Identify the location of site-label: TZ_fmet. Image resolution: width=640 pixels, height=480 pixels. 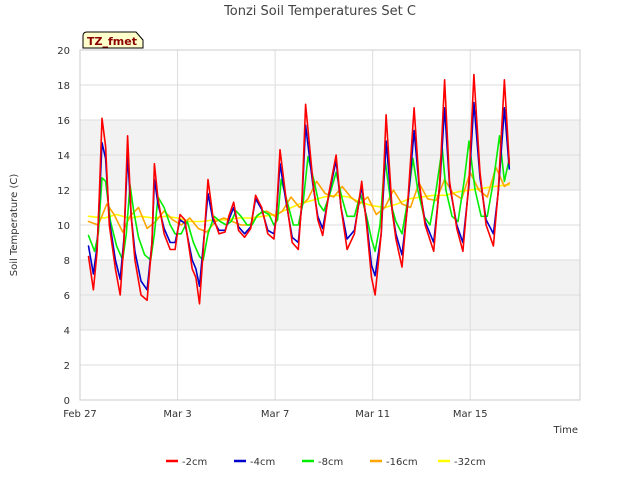
(112, 41).